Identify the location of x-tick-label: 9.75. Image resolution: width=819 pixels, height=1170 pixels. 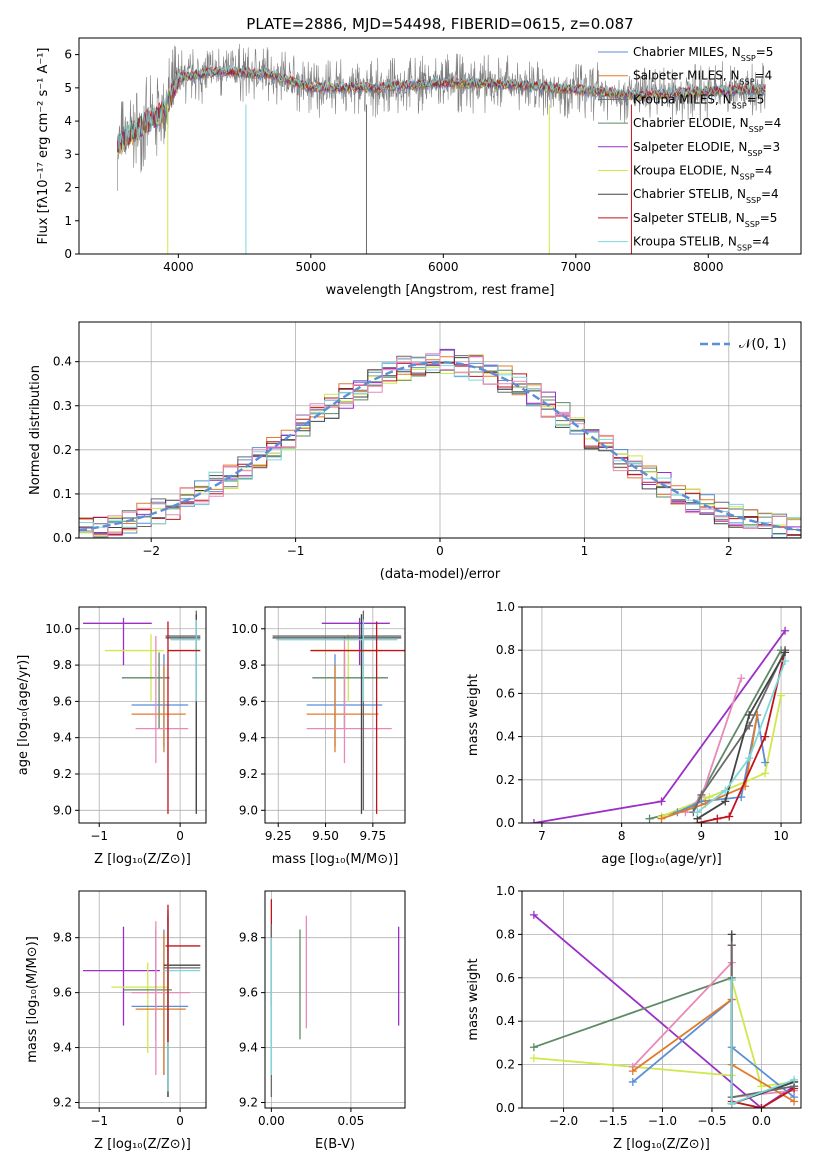
(372, 836).